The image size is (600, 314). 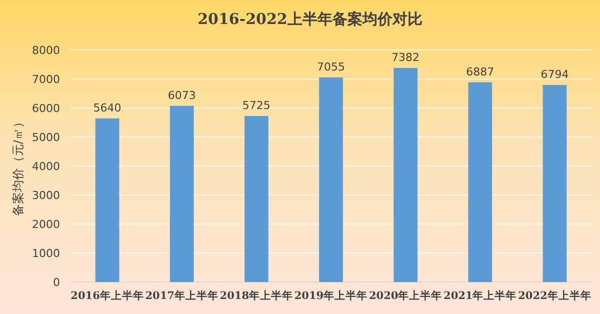 What do you see at coordinates (107, 295) in the screenshot?
I see `x-tick-label: 2016年上半年` at bounding box center [107, 295].